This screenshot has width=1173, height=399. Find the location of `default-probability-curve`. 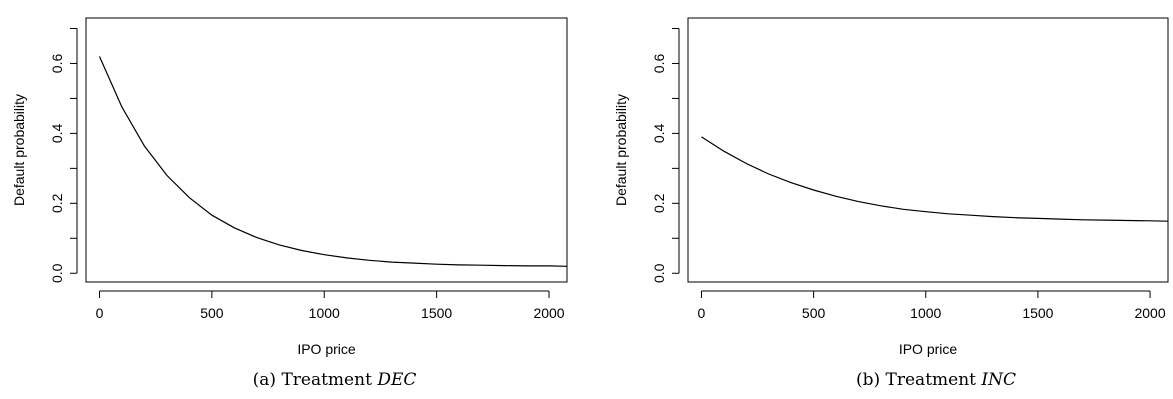

default-probability-curve is located at coordinates (935, 179).